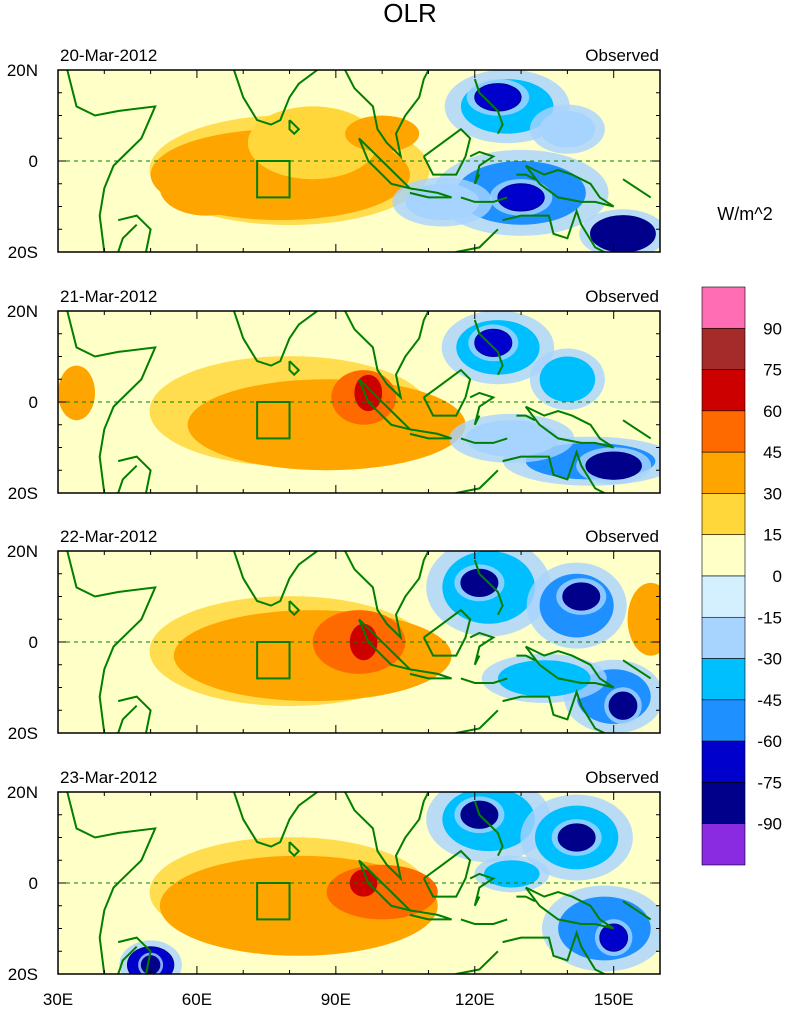  I want to click on lon-tick-label: 60E, so click(197, 999).